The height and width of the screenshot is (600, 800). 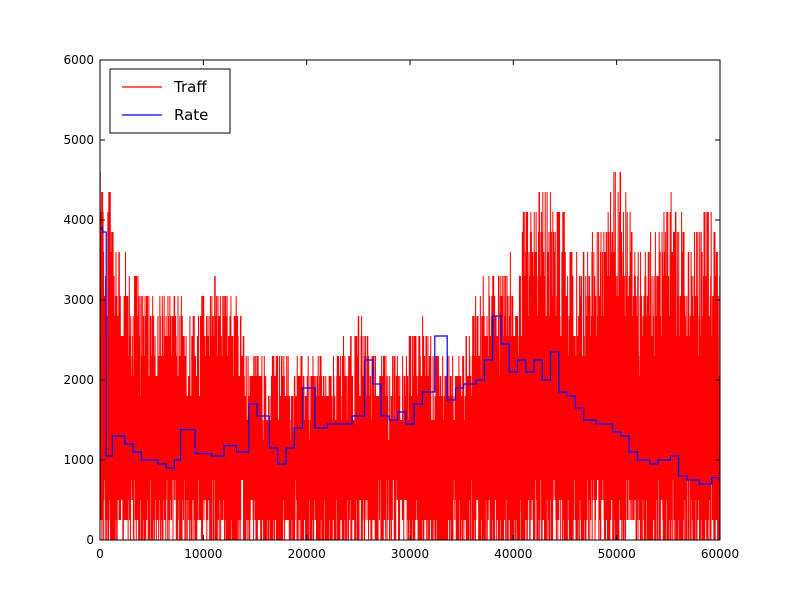 What do you see at coordinates (617, 554) in the screenshot?
I see `x-tick-label: 50000` at bounding box center [617, 554].